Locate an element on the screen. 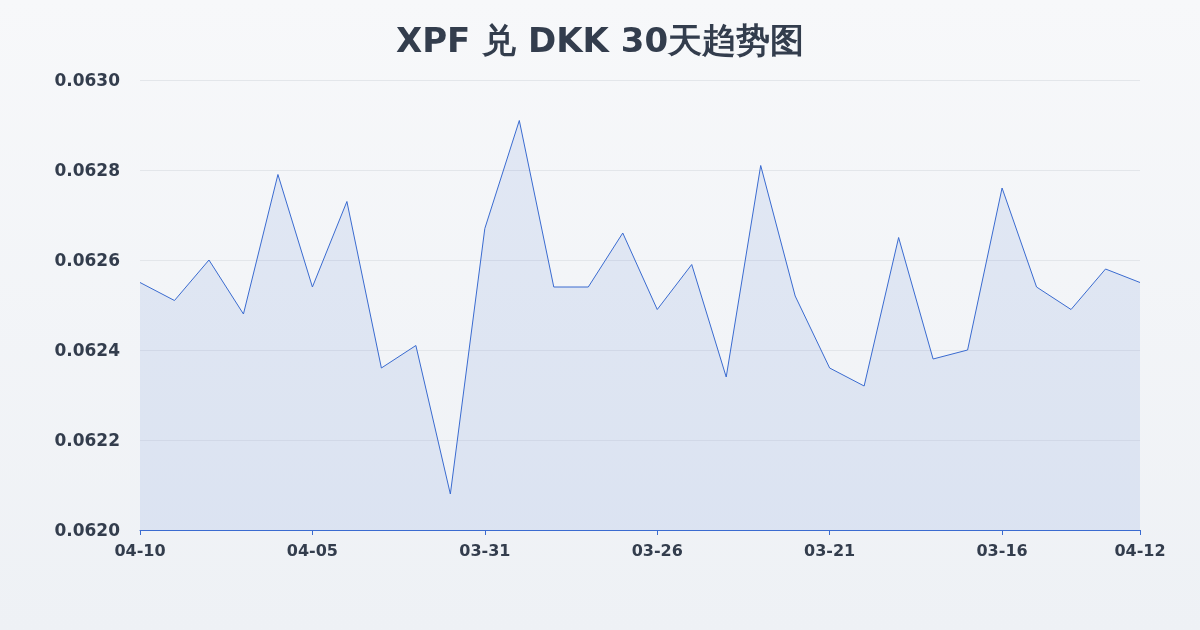 The height and width of the screenshot is (630, 1200). x-tick-label: 04-12 is located at coordinates (1140, 550).